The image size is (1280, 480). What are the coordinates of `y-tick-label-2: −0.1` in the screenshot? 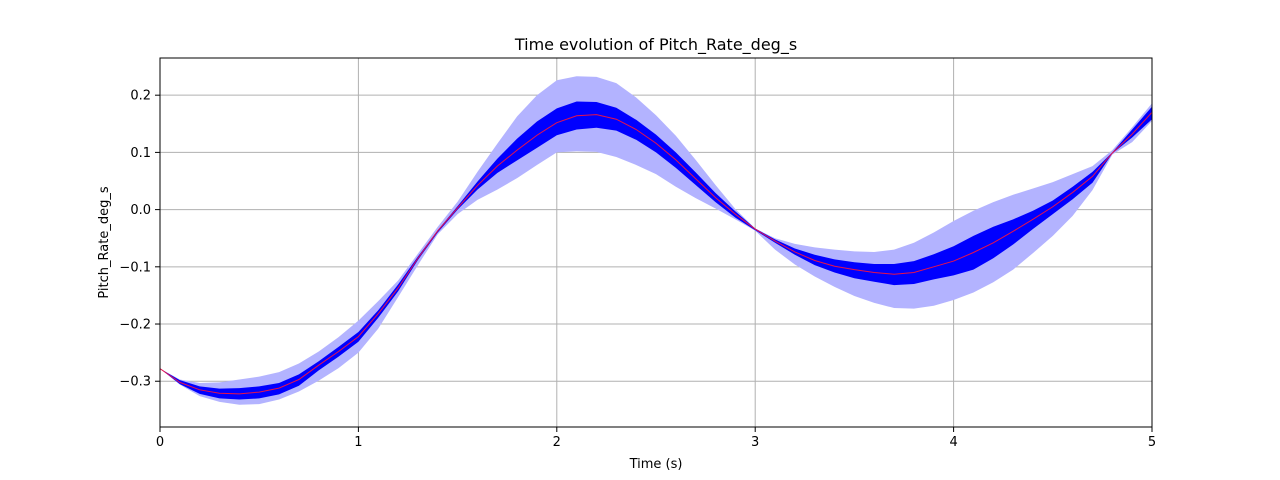 It's located at (135, 267).